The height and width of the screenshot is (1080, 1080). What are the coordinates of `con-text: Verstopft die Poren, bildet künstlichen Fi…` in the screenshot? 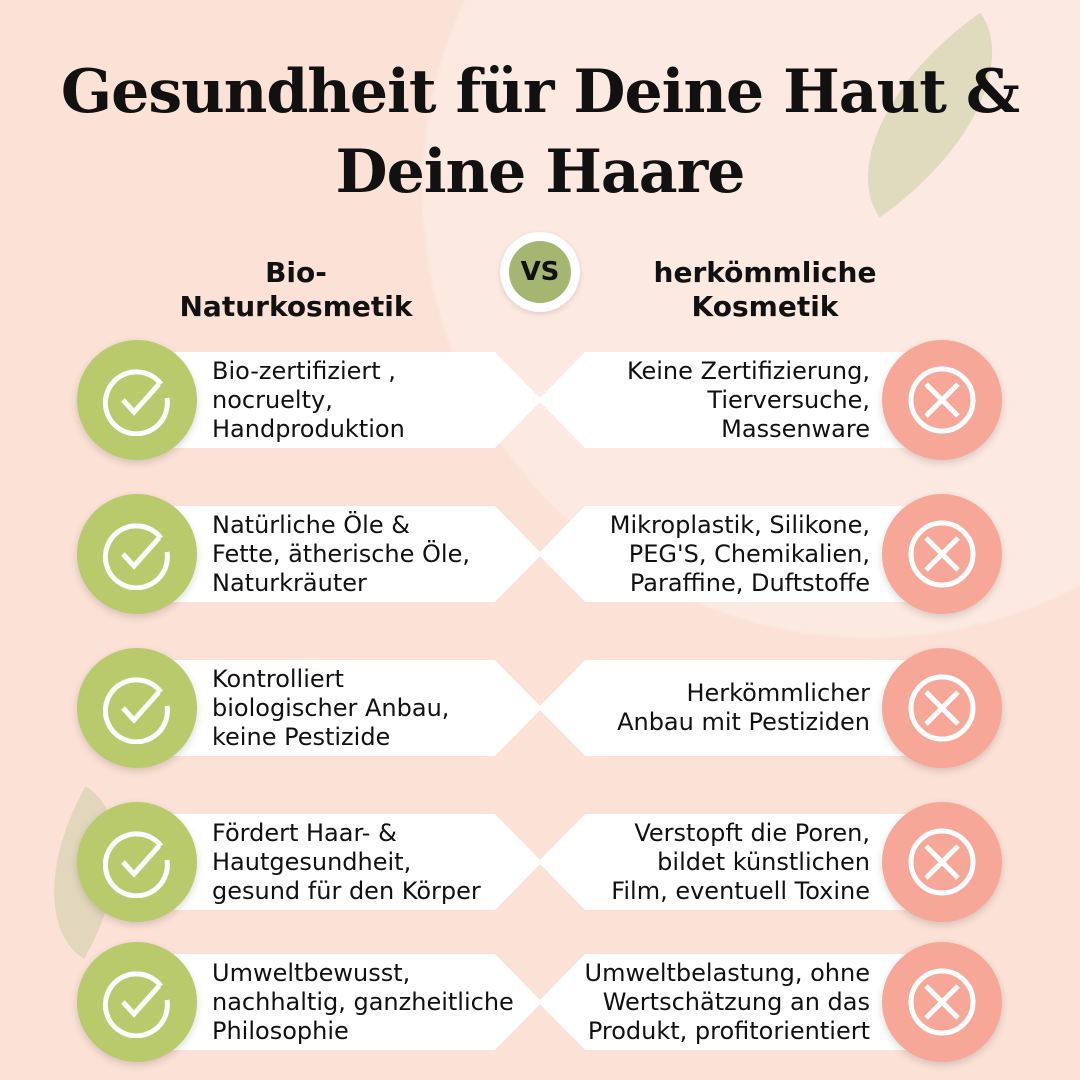 It's located at (740, 862).